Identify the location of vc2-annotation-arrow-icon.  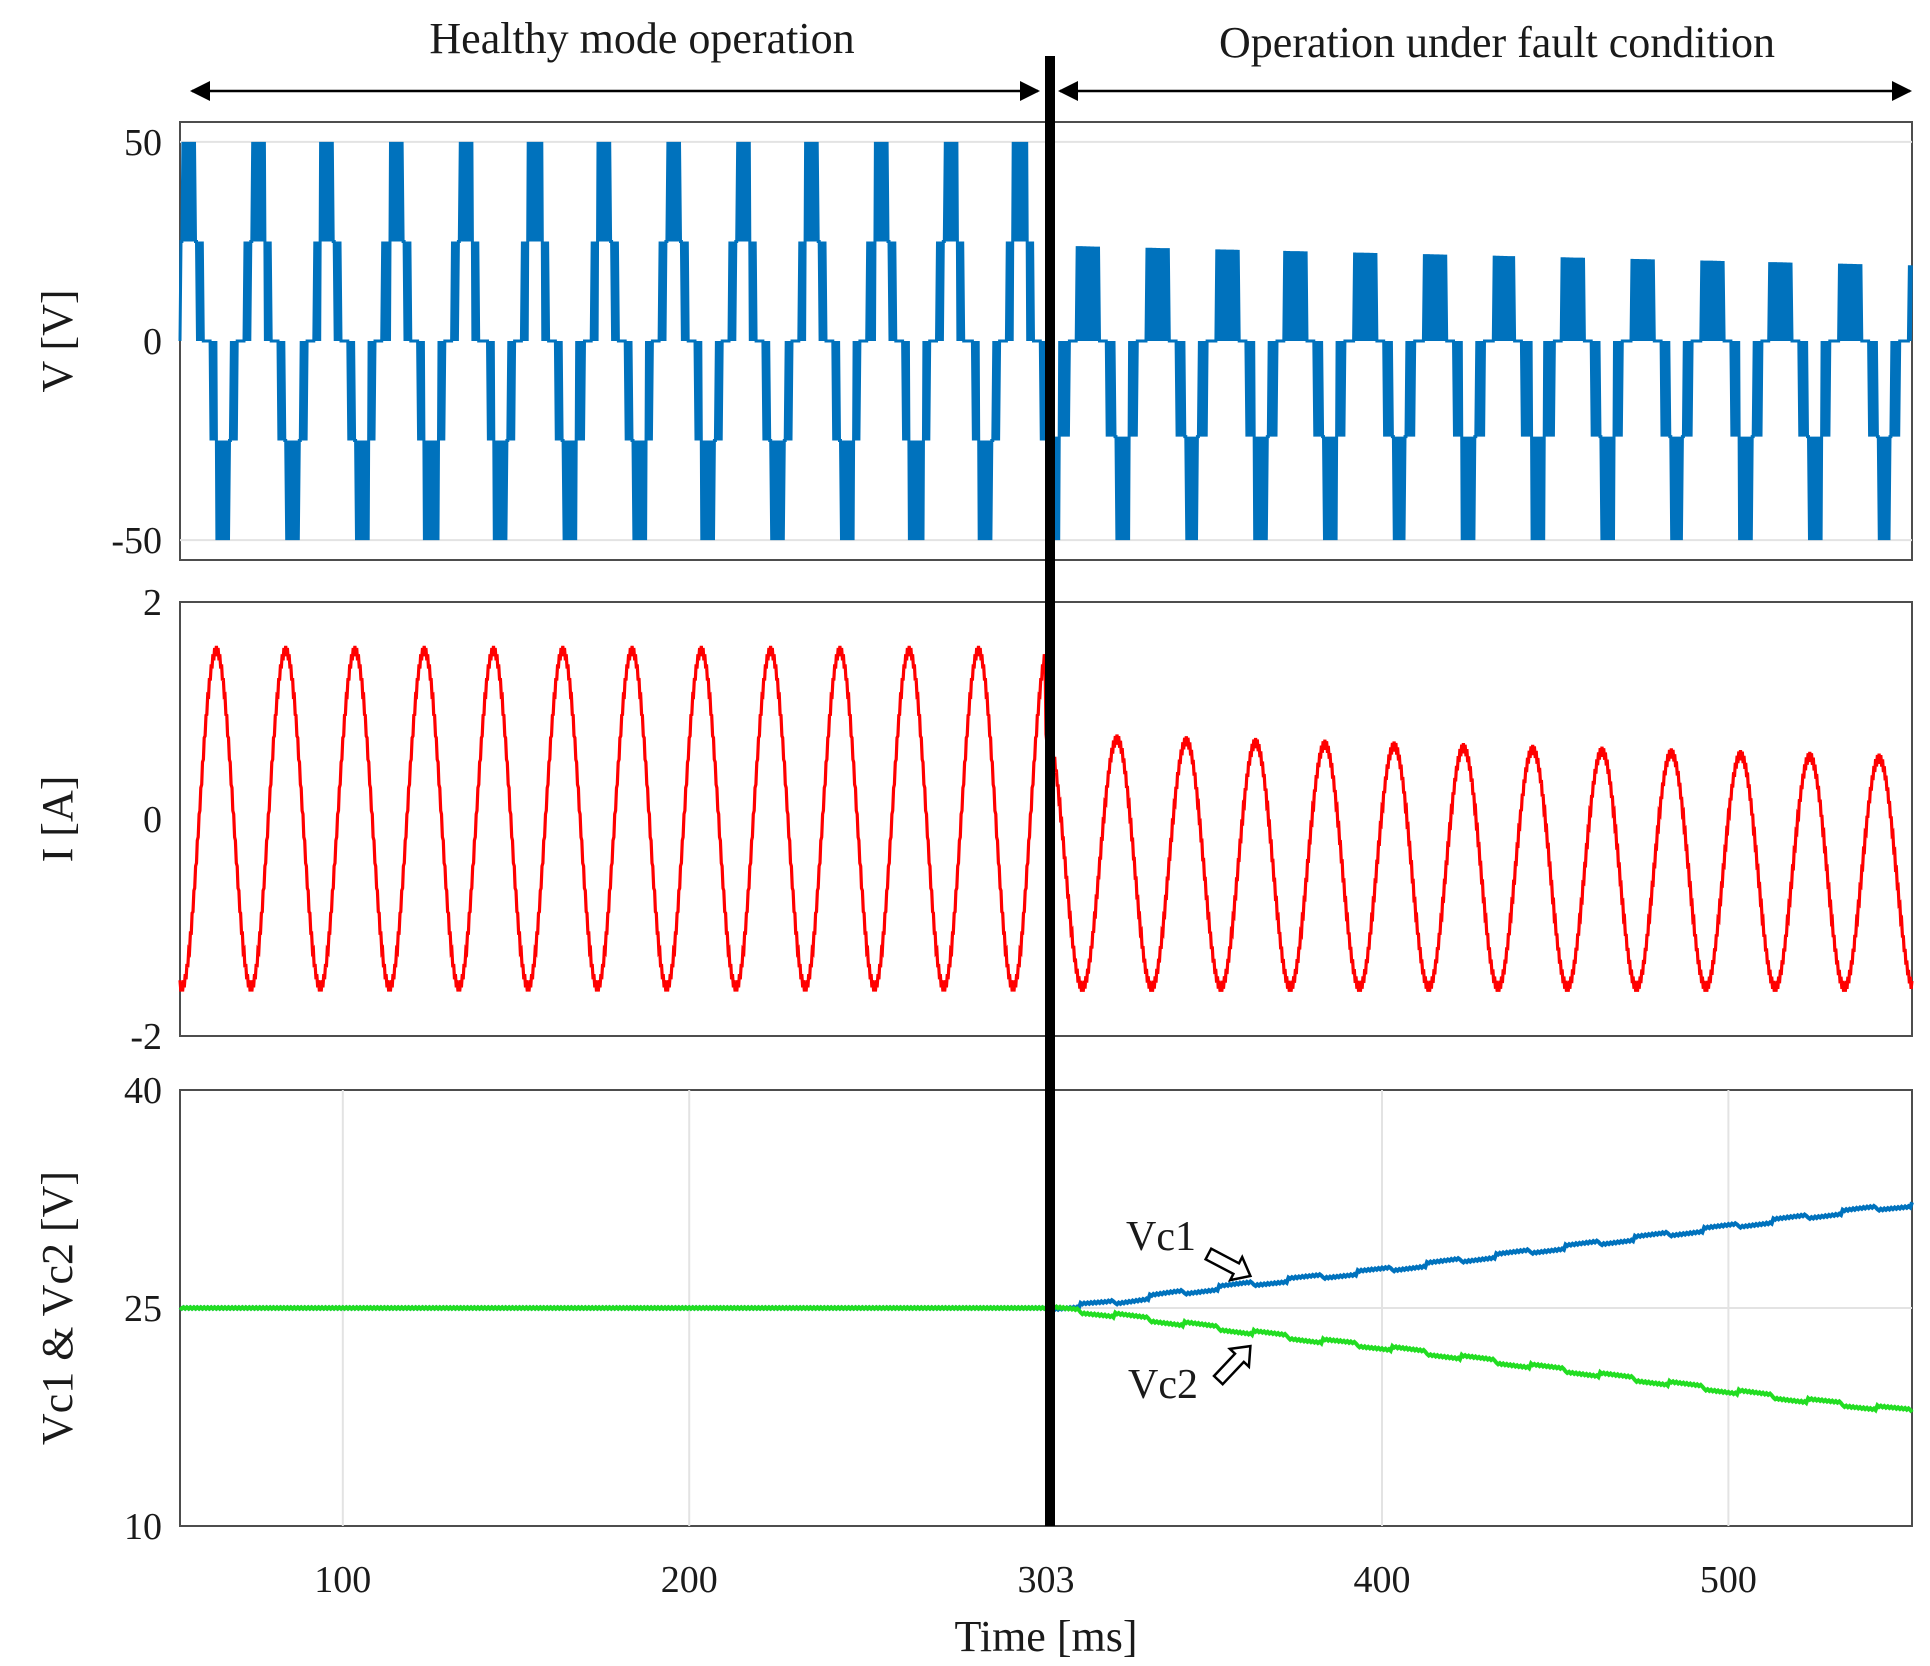
(1232, 1365).